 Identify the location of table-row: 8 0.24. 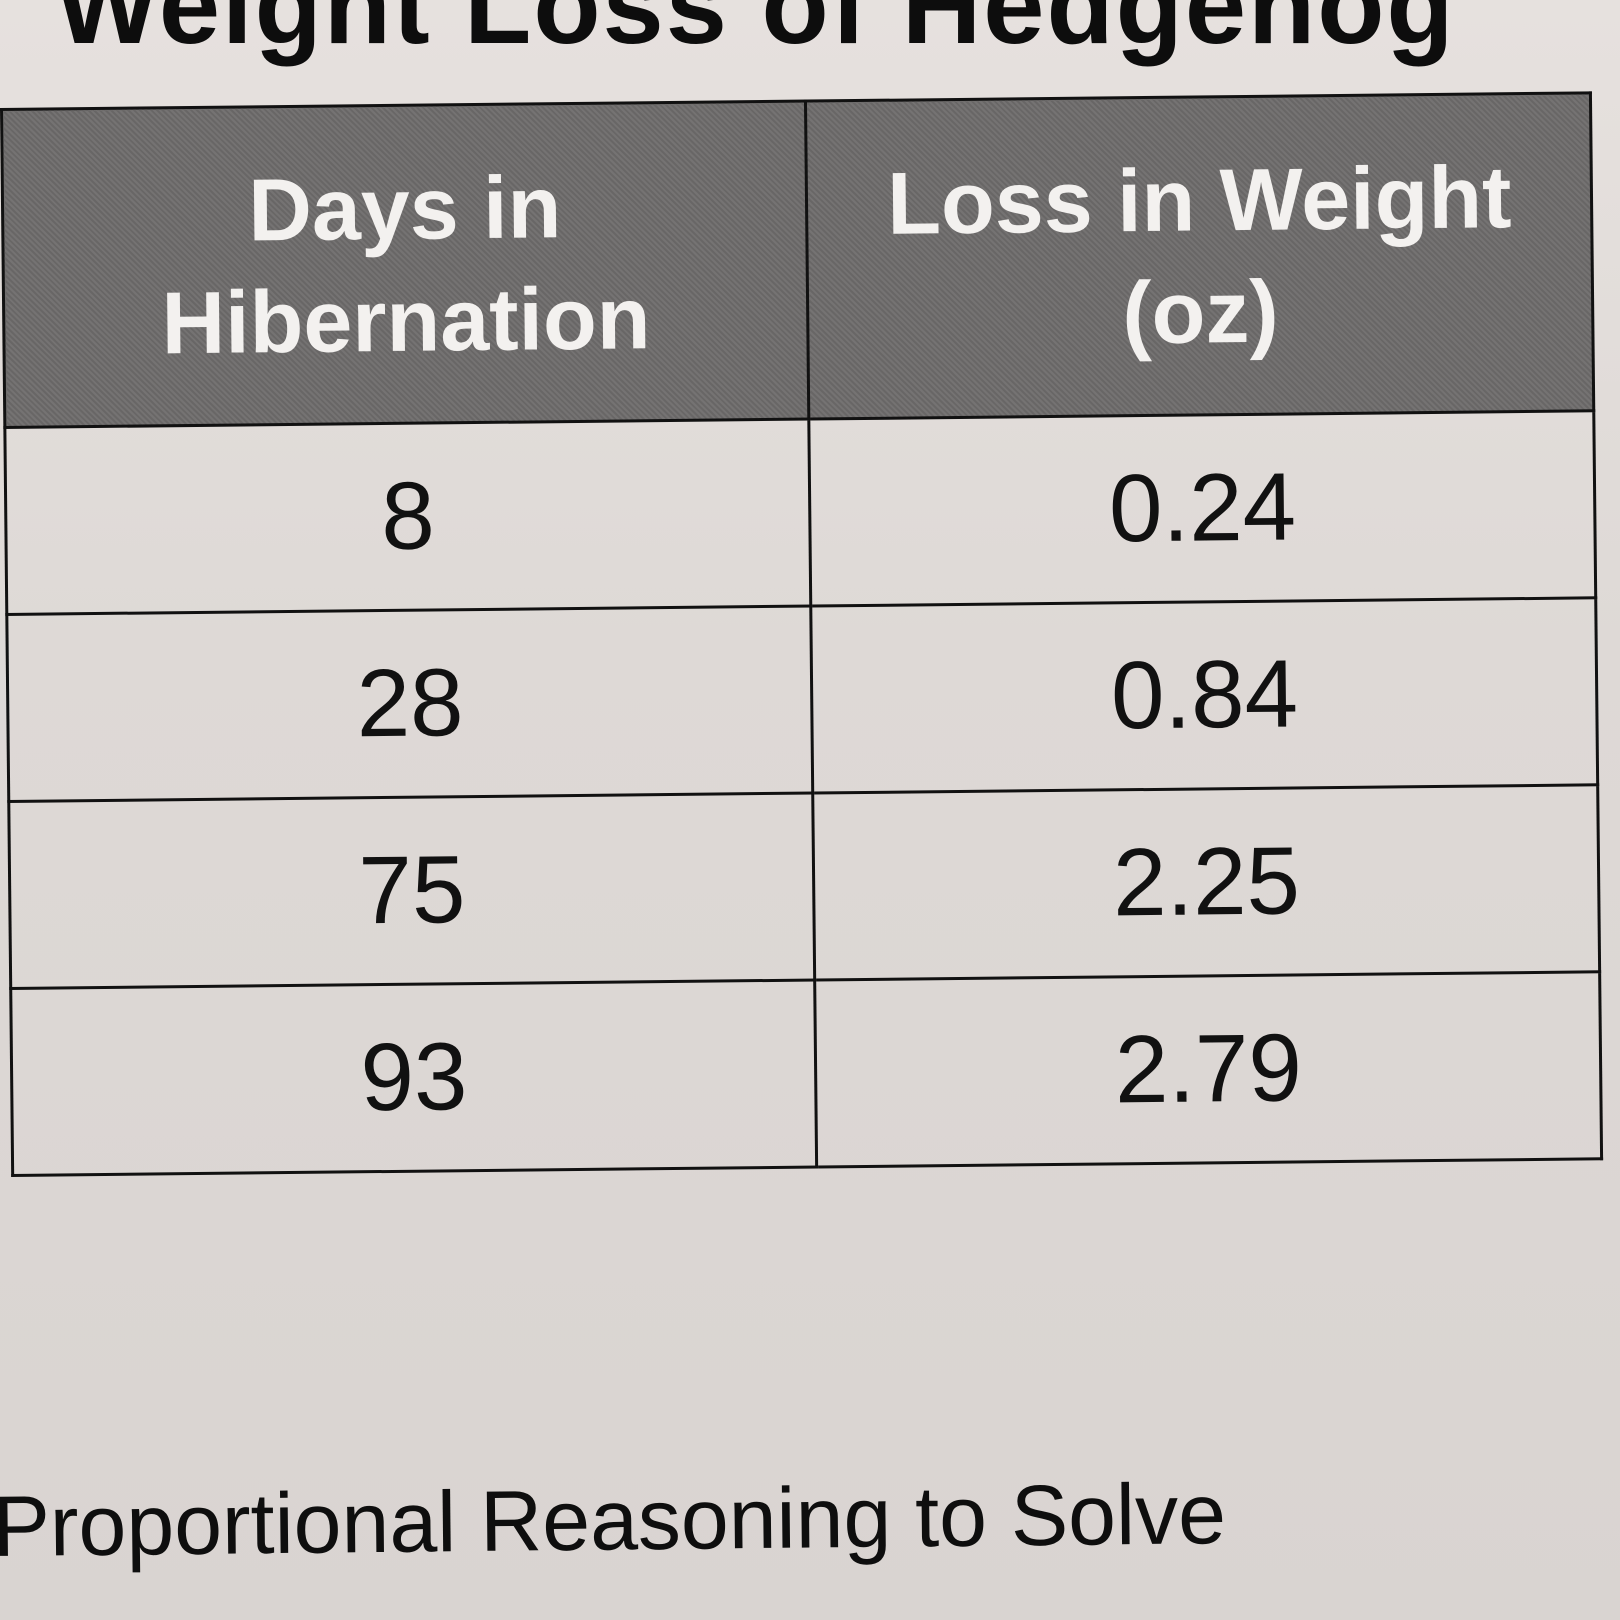
(800, 512).